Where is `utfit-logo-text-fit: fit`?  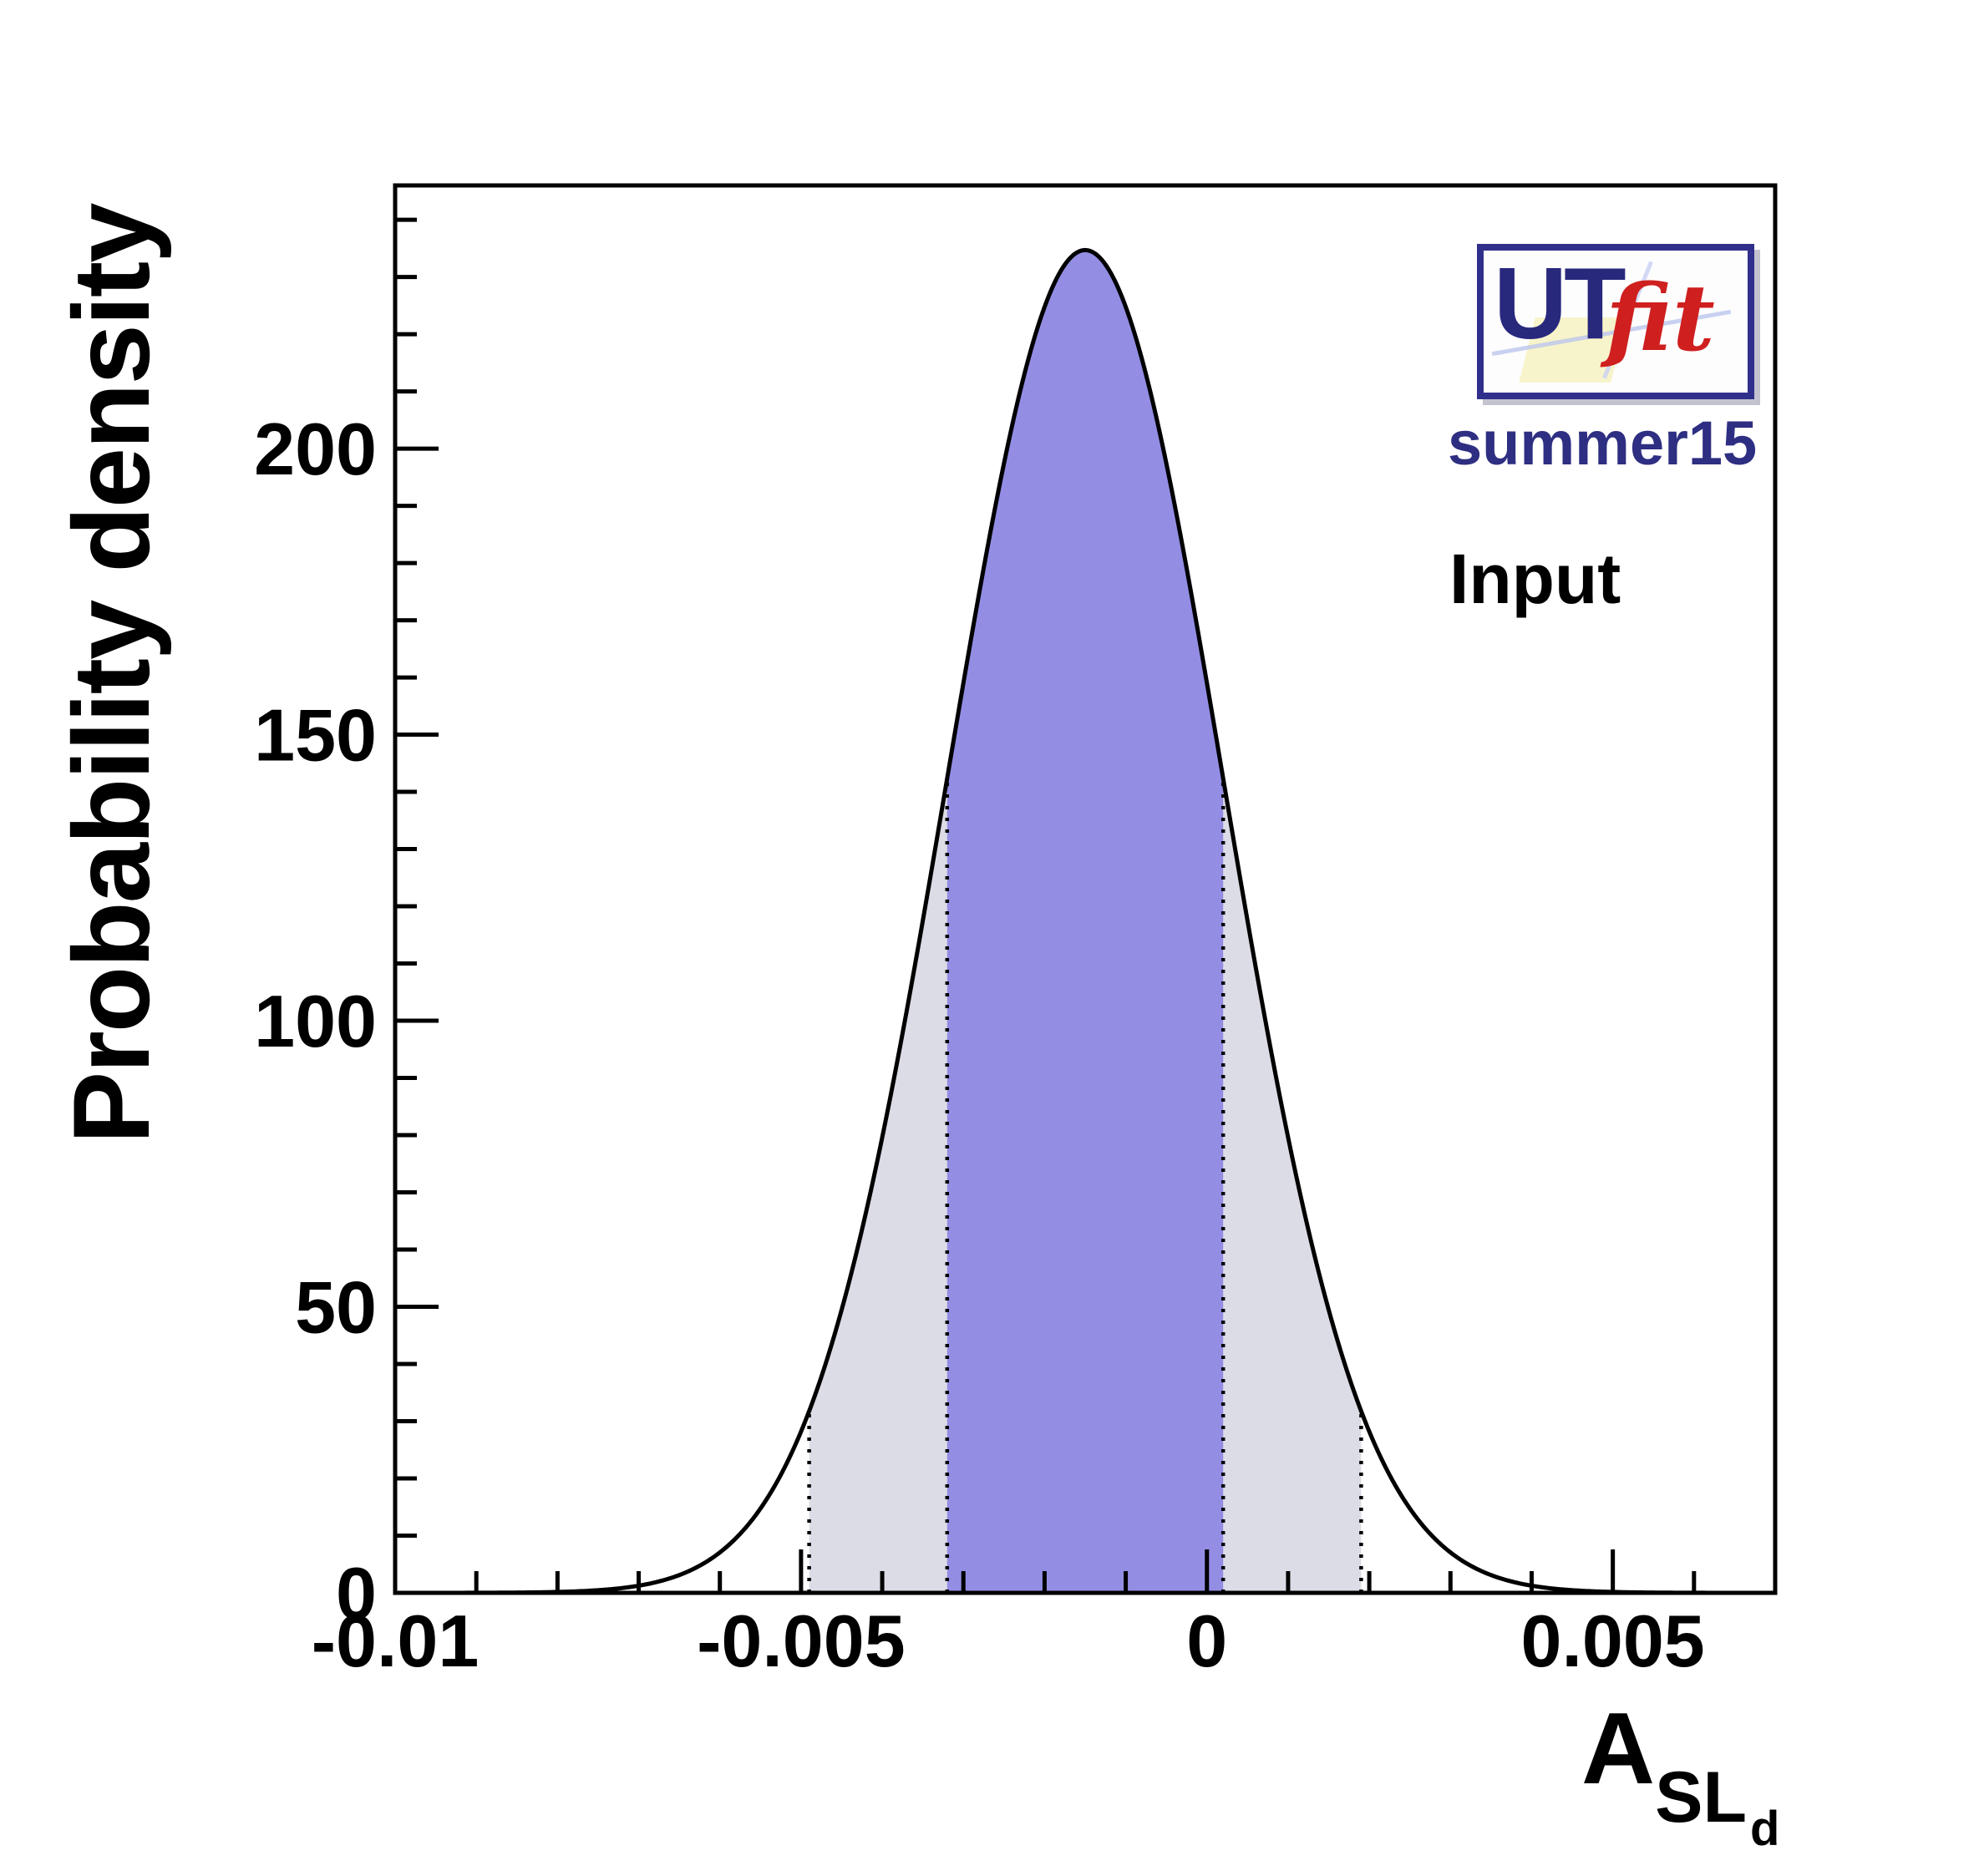 utfit-logo-text-fit: fit is located at coordinates (1661, 318).